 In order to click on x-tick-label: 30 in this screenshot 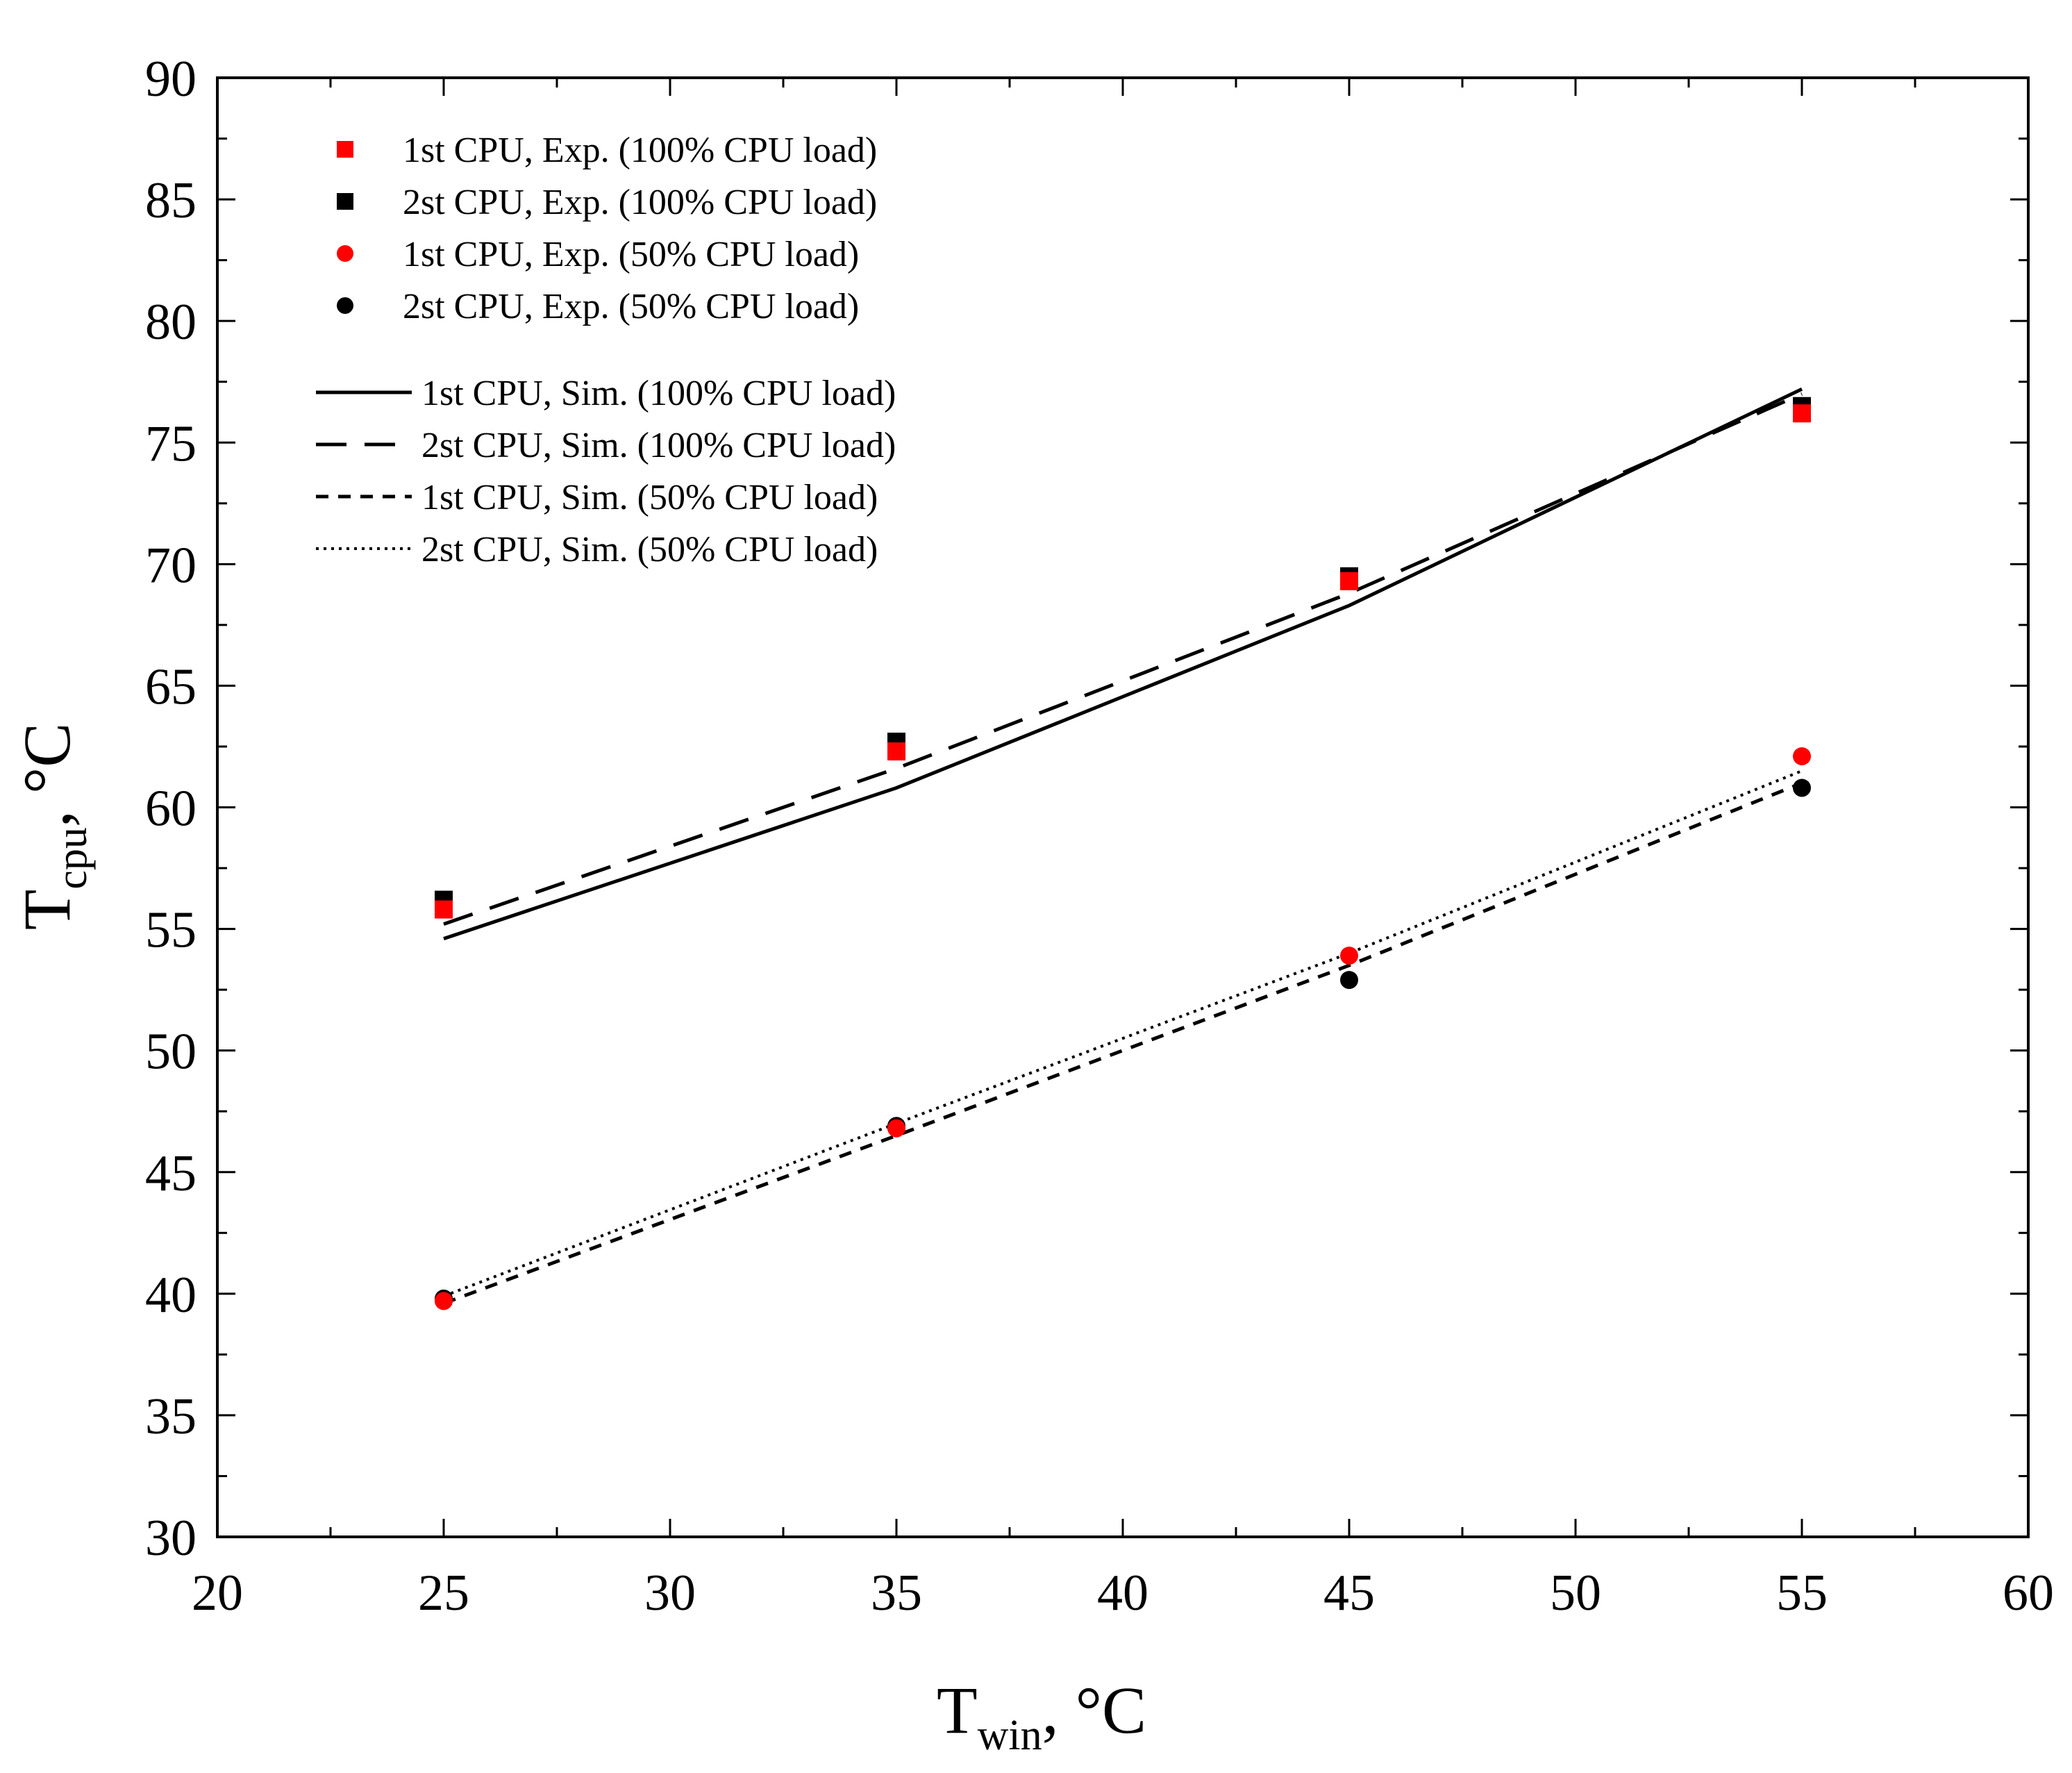, I will do `click(670, 1593)`.